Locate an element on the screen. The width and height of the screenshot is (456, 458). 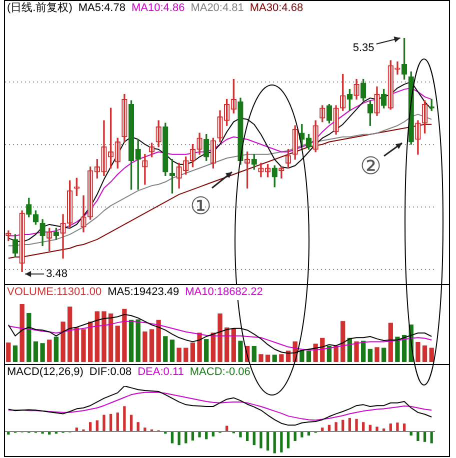
series-label: DEA:0.11 is located at coordinates (161, 372).